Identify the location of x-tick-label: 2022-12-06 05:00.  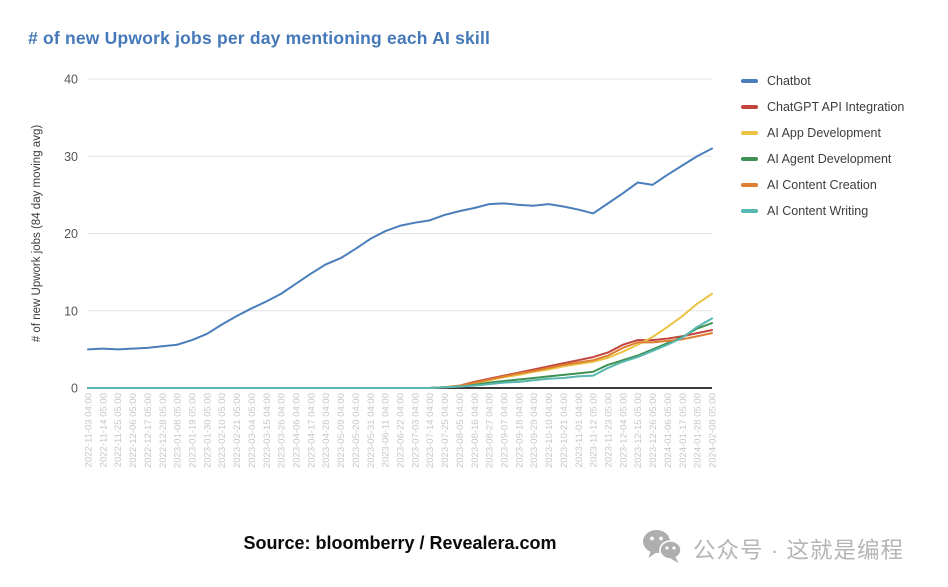
(133, 430).